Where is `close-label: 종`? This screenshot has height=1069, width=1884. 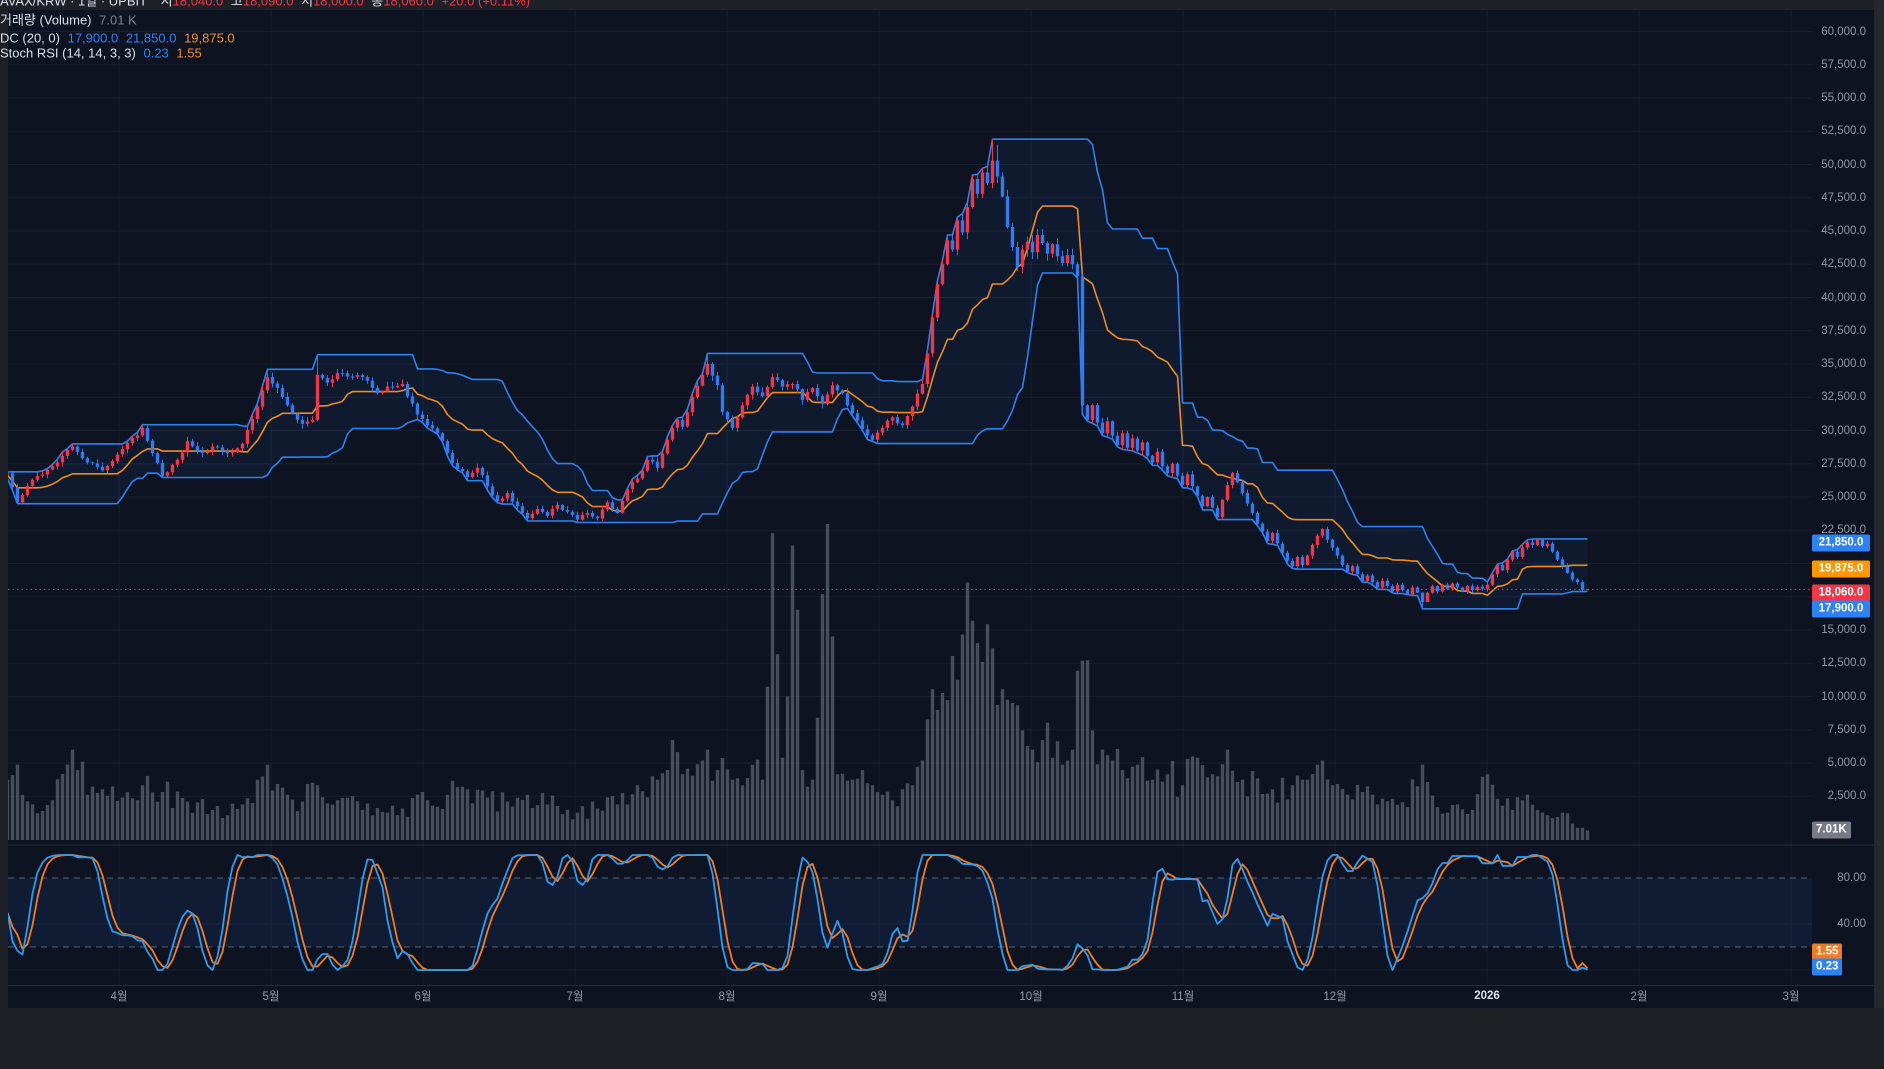 close-label: 종 is located at coordinates (377, 4).